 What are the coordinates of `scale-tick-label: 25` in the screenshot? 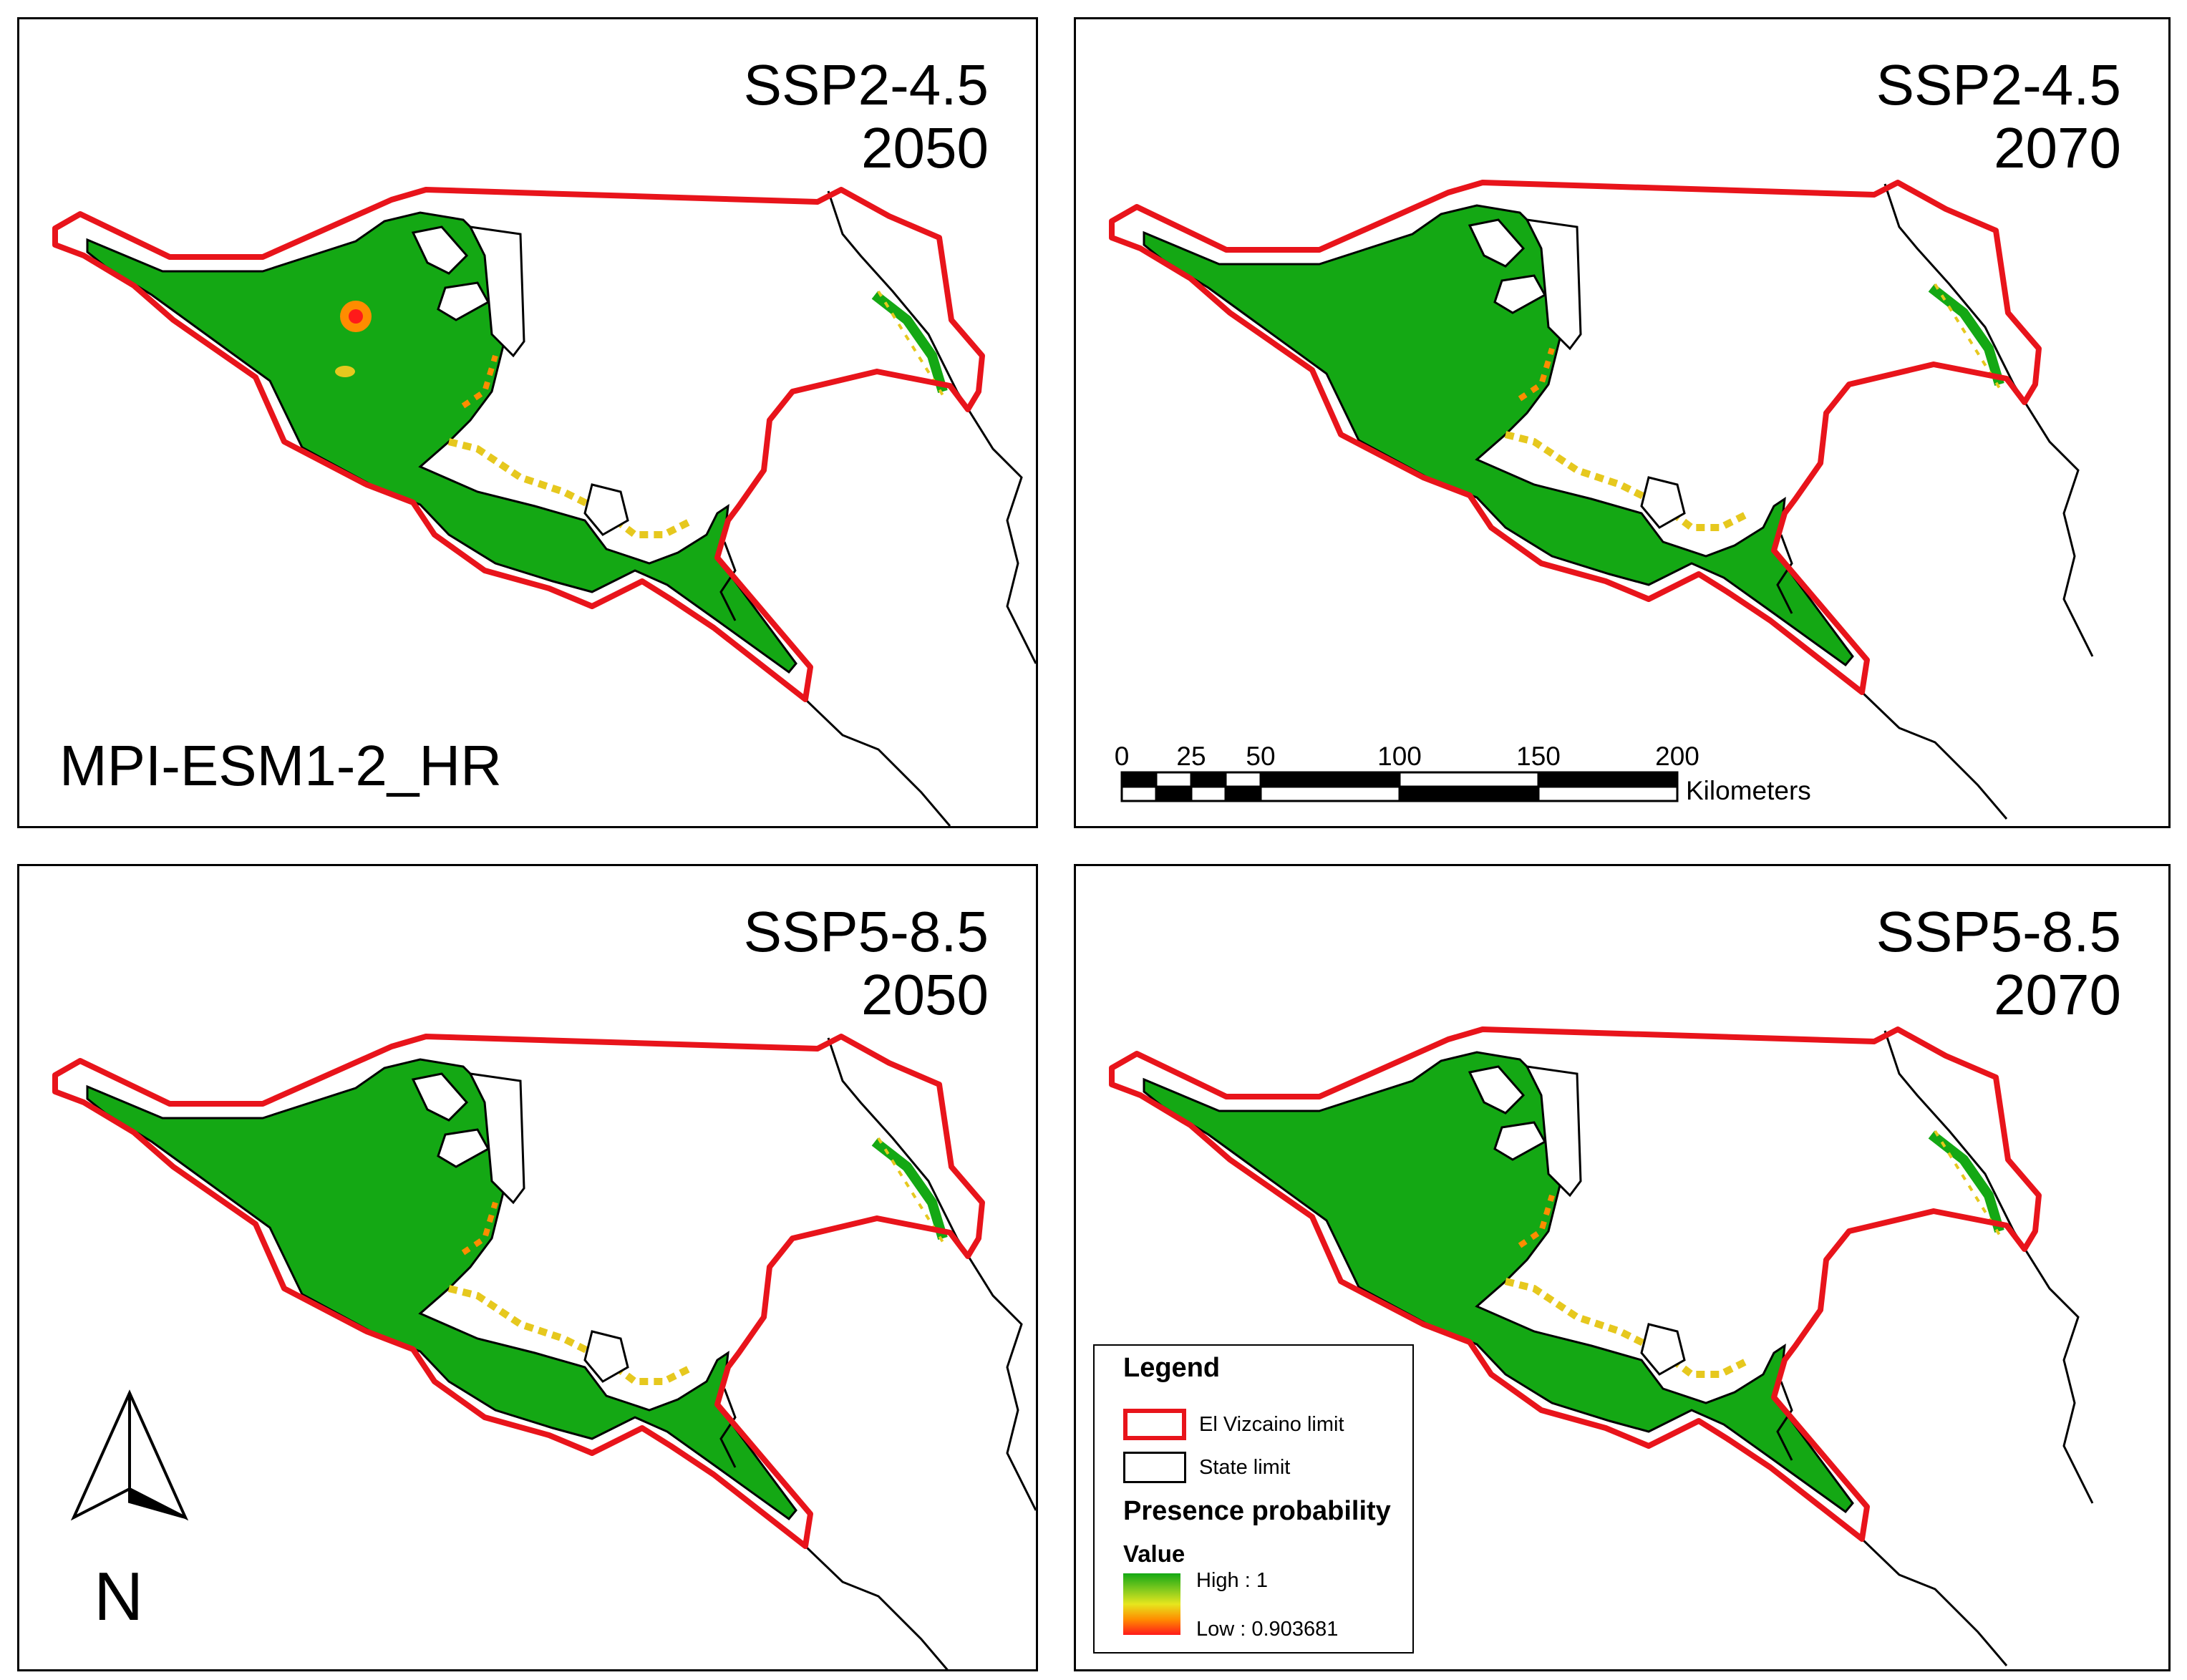 It's located at (1191, 756).